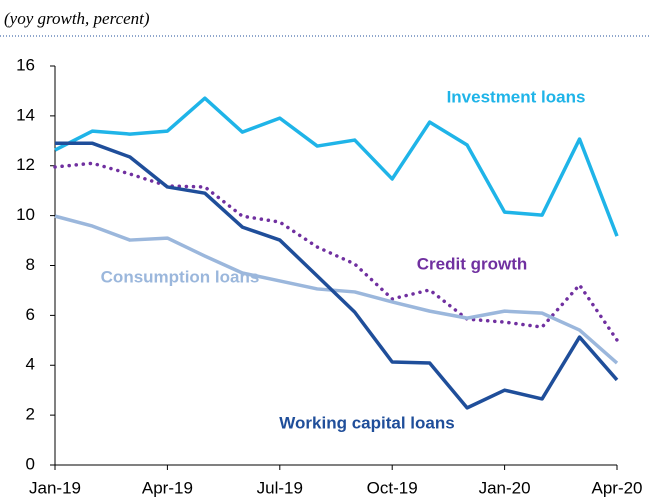 The height and width of the screenshot is (501, 649). I want to click on series-label: Credit growth, so click(472, 263).